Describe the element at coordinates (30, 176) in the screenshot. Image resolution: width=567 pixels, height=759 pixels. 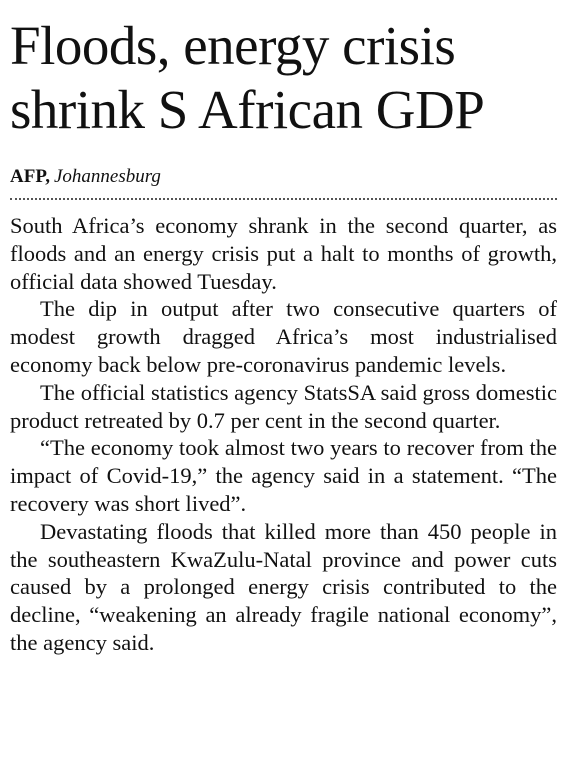
I see `byline-agency: AFP,` at that location.